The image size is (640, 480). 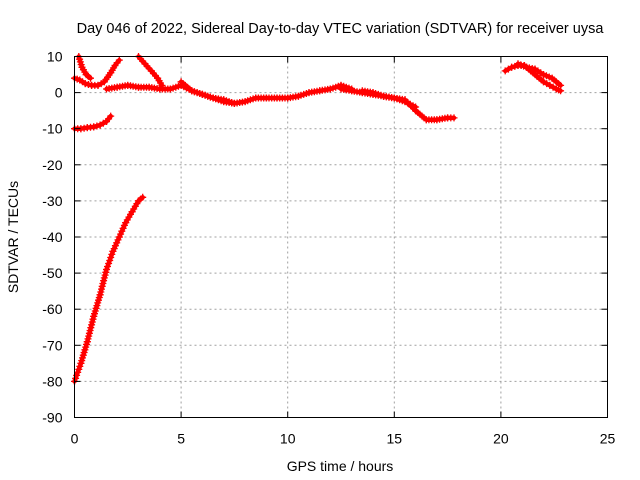 I want to click on y-tick-label: -30, so click(x=52, y=201).